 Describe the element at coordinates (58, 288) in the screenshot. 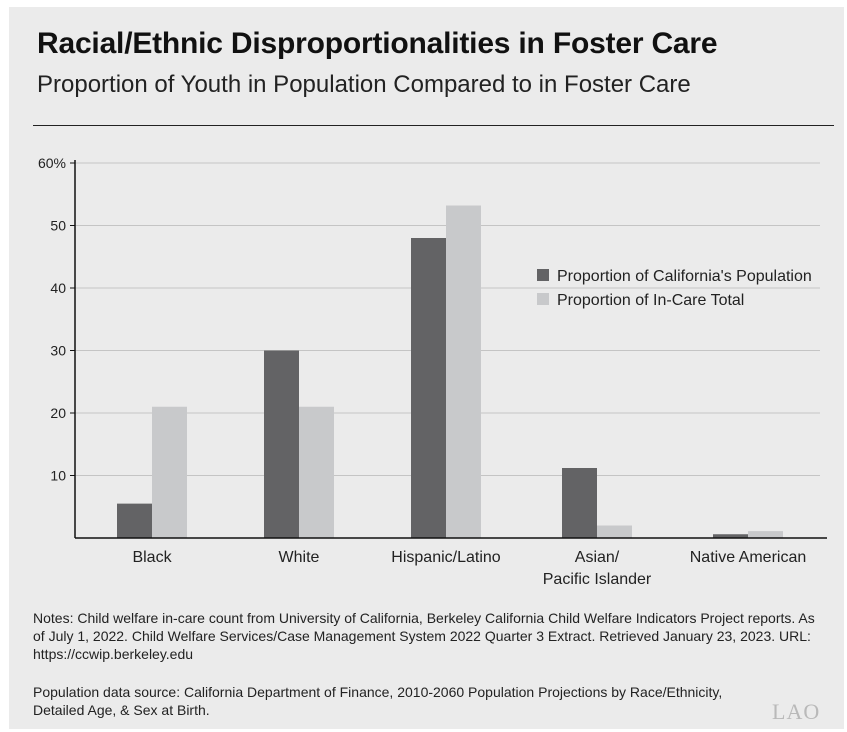

I see `y-tick-label: 40` at that location.